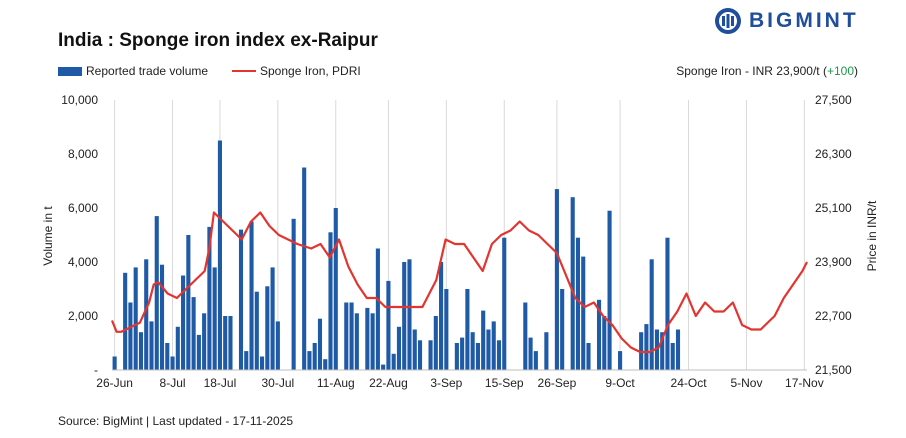 Image resolution: width=906 pixels, height=438 pixels. Describe the element at coordinates (244, 71) in the screenshot. I see `legend-line-swatch` at that location.